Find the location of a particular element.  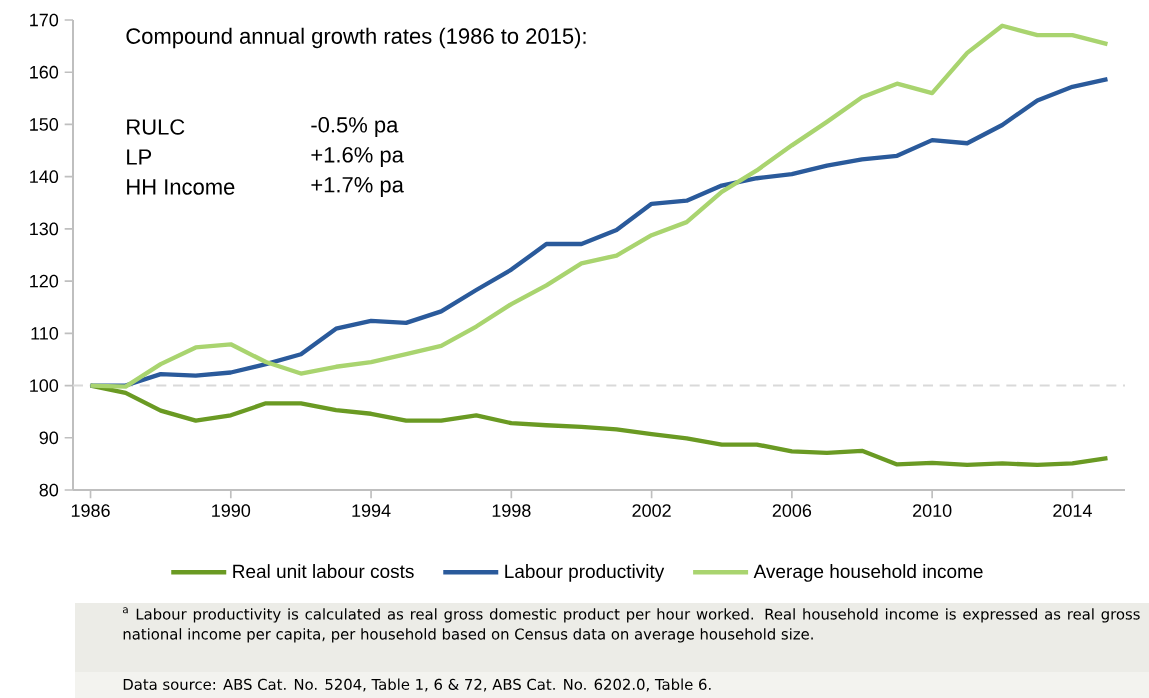

annotation: RULC is located at coordinates (156, 127).